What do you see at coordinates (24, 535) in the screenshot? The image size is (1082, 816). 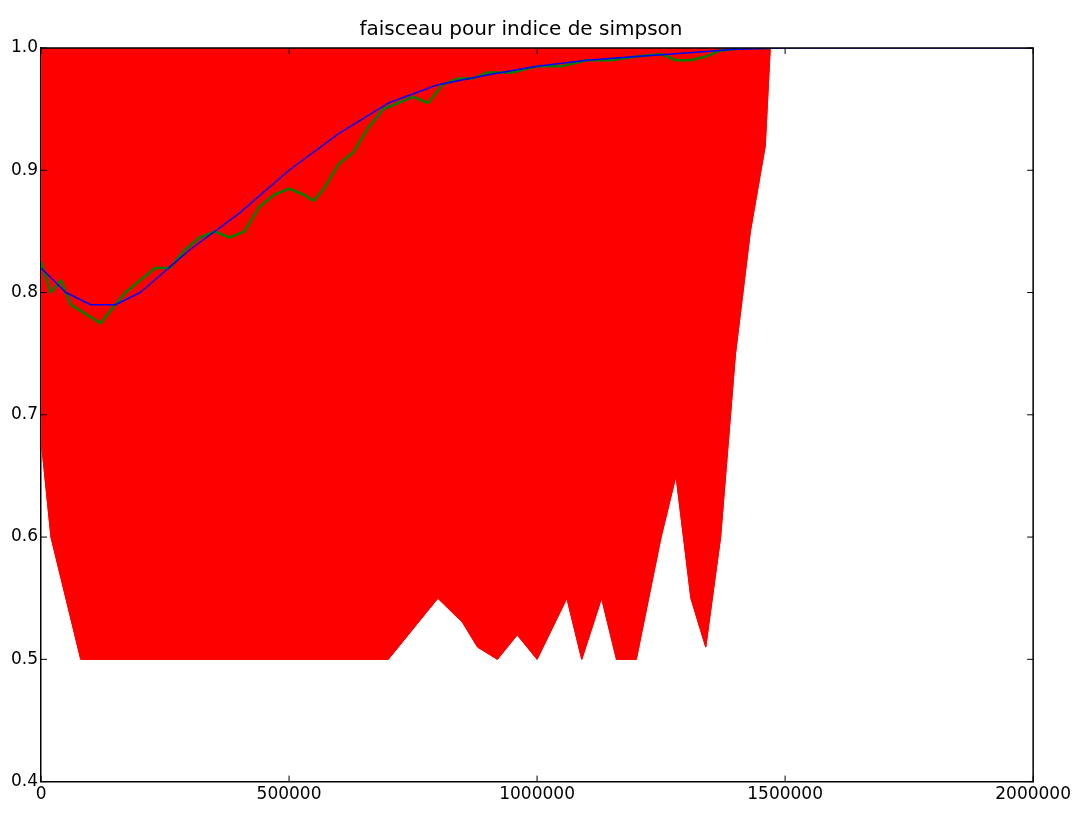 I see `y-tick-label: 0.6` at bounding box center [24, 535].